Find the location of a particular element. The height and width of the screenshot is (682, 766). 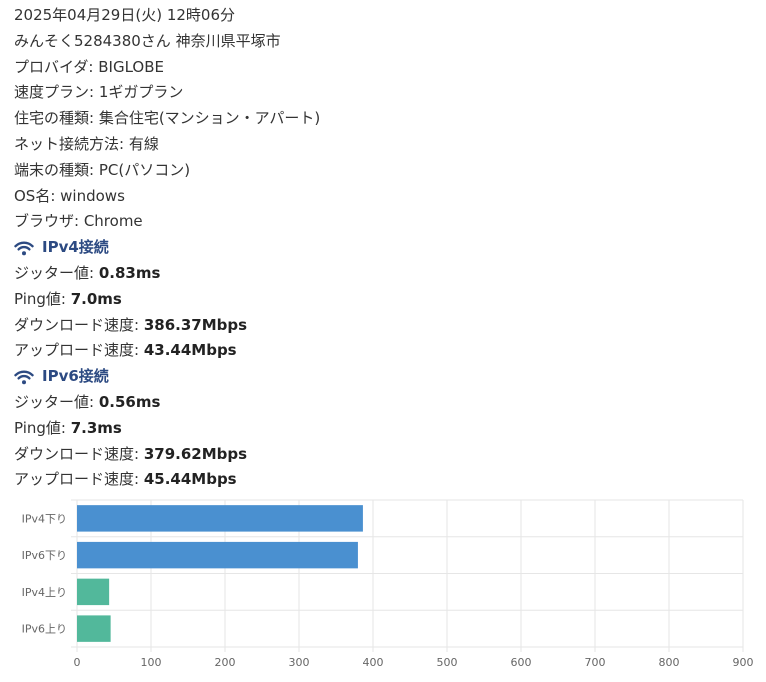

ipv4-upload-row: アップロード速度: 43.44Mbps is located at coordinates (384, 351).